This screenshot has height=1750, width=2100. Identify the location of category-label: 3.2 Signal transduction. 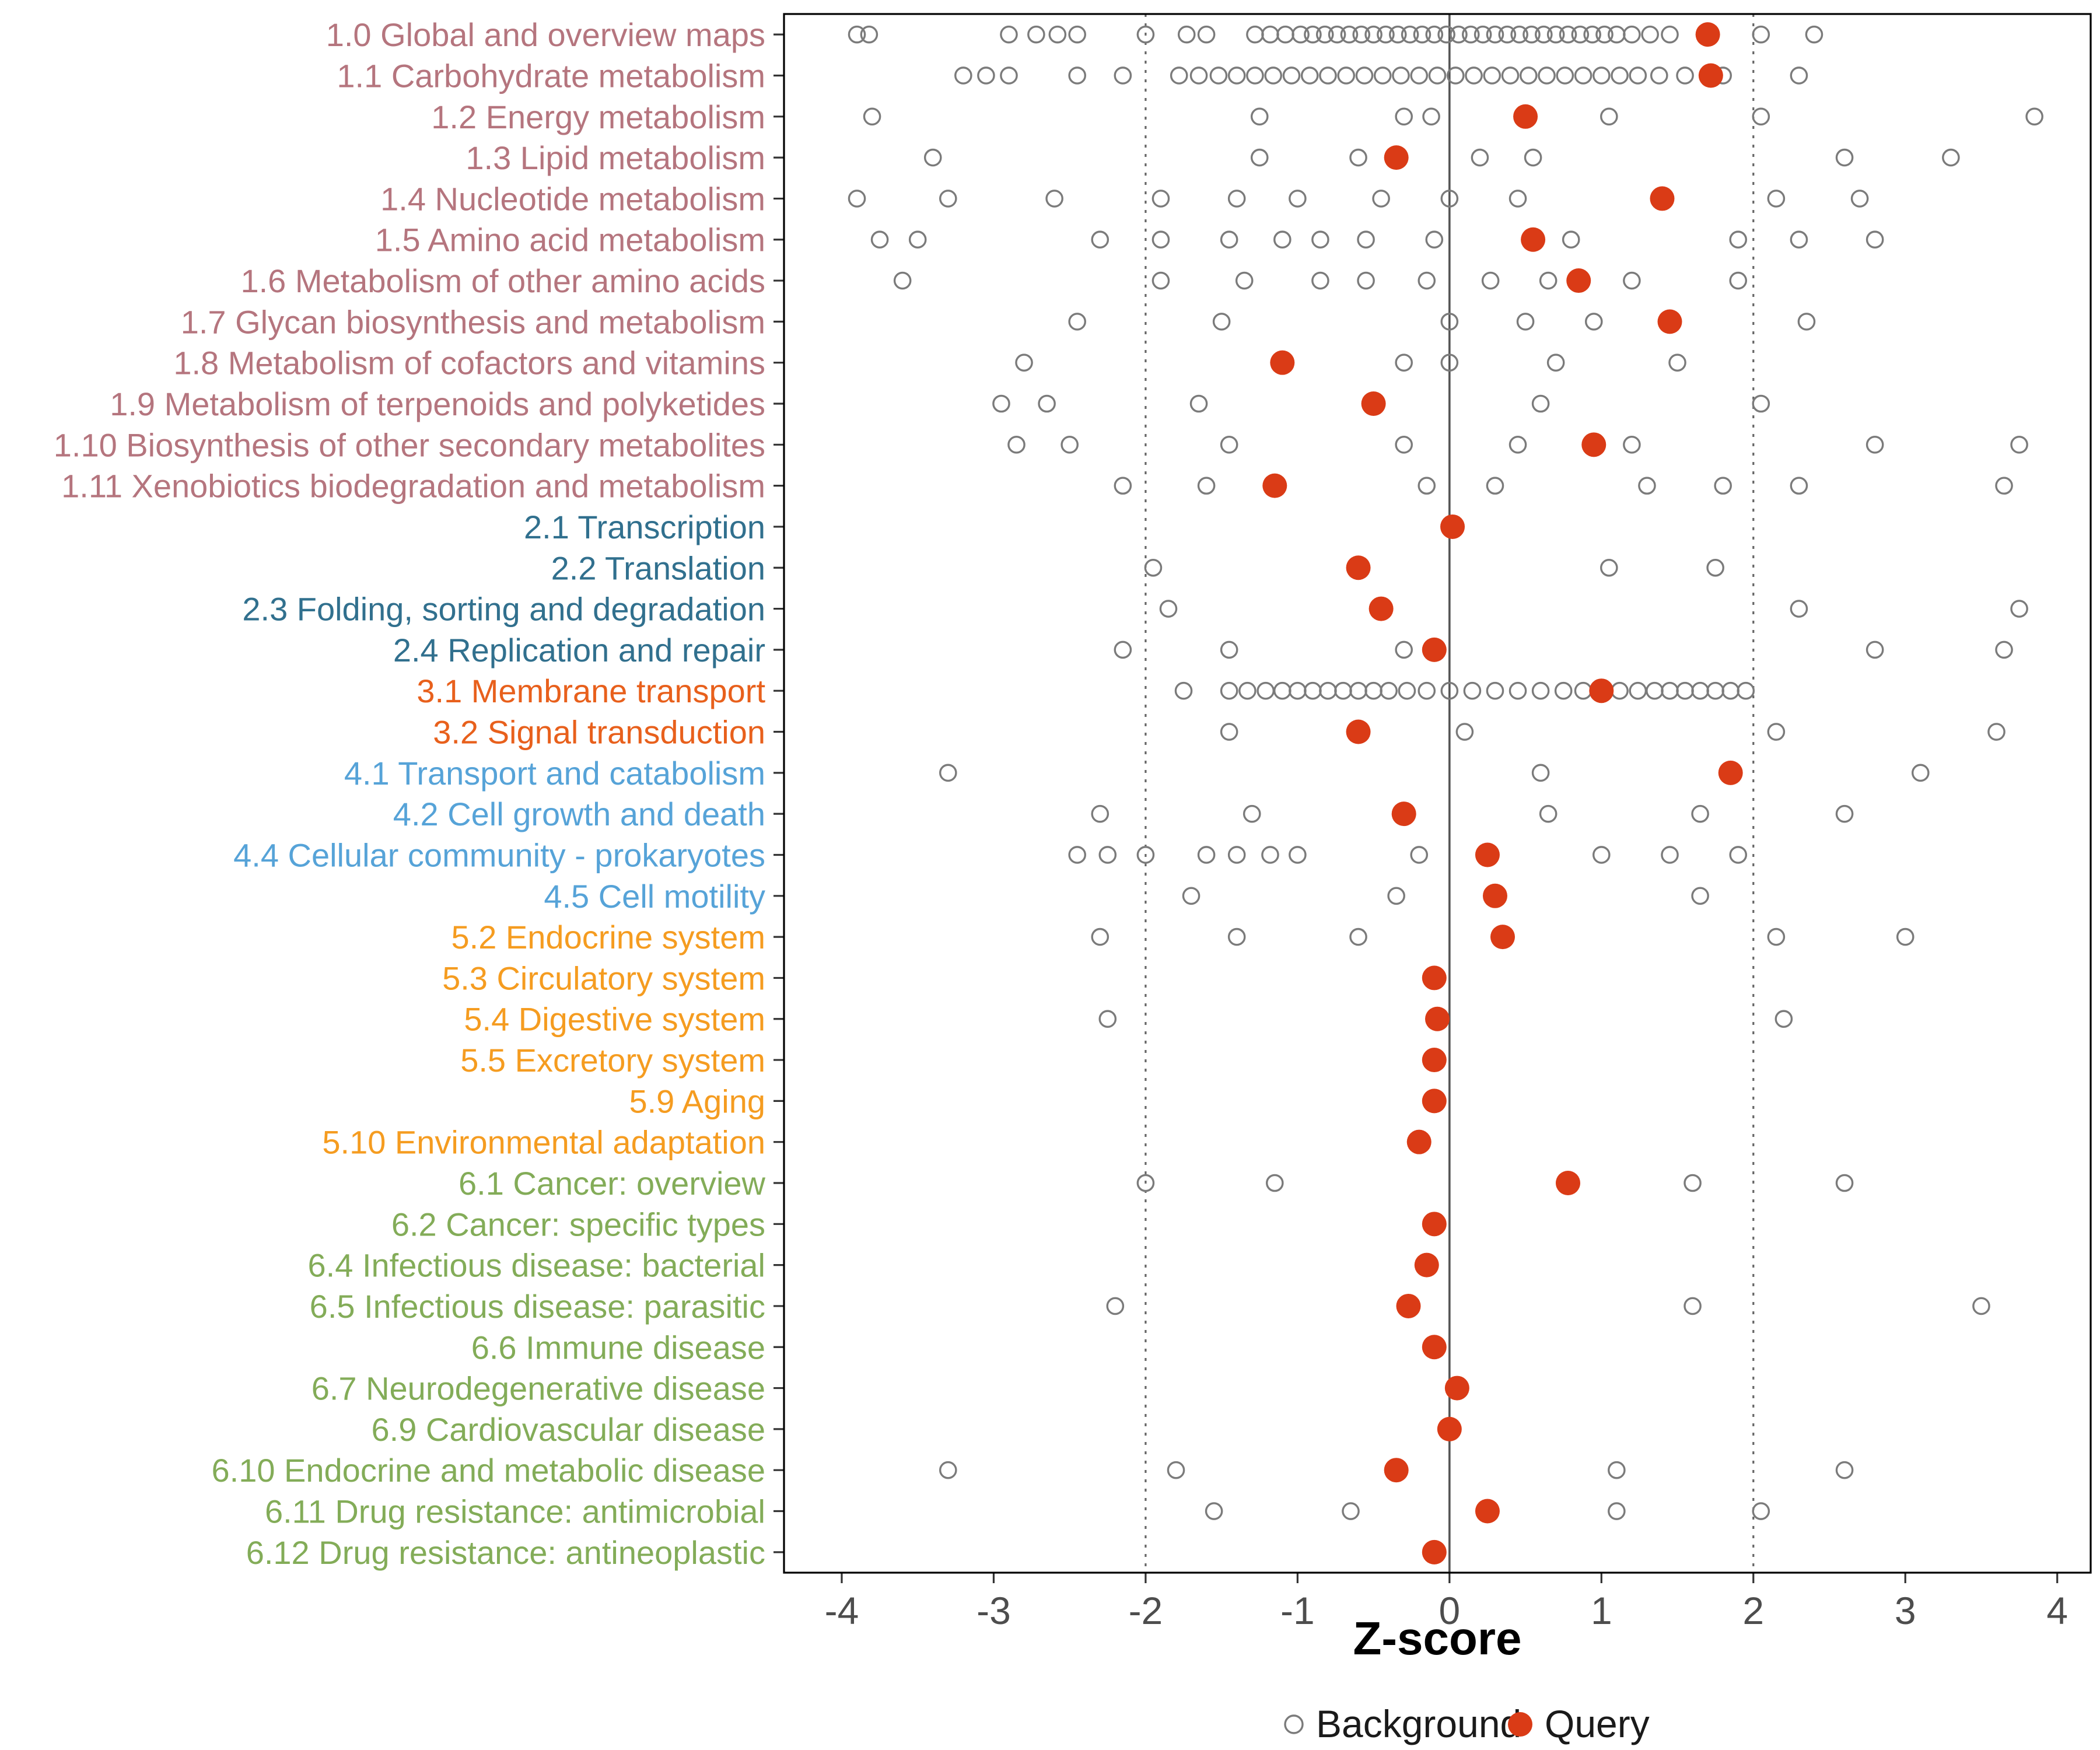
(599, 732).